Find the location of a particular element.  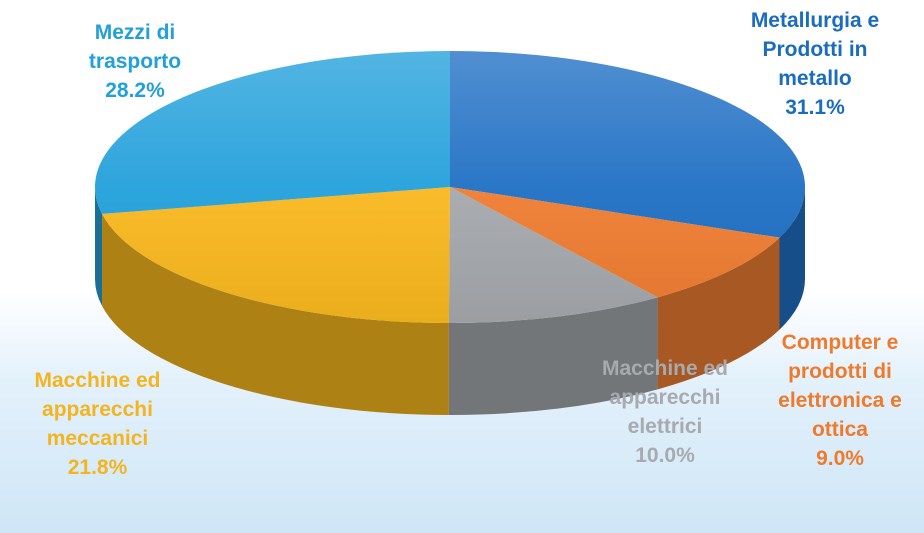

pie-slice-side is located at coordinates (553, 356).